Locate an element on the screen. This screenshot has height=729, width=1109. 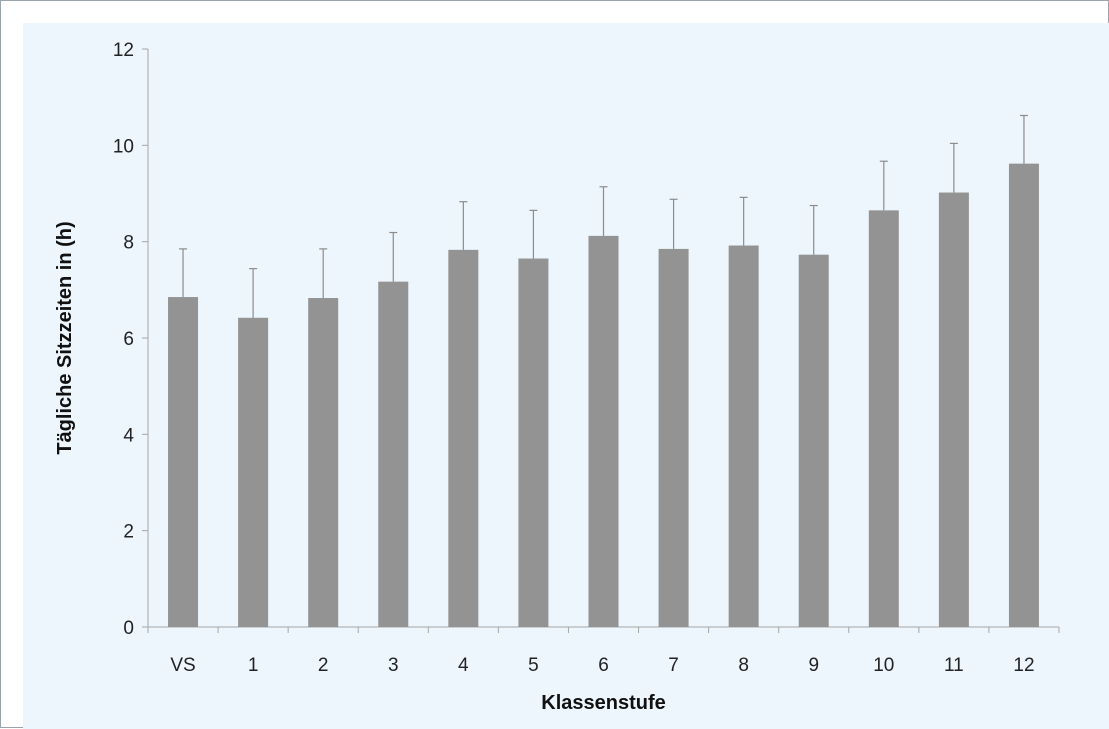
x-tick-label: 6 is located at coordinates (603, 665).